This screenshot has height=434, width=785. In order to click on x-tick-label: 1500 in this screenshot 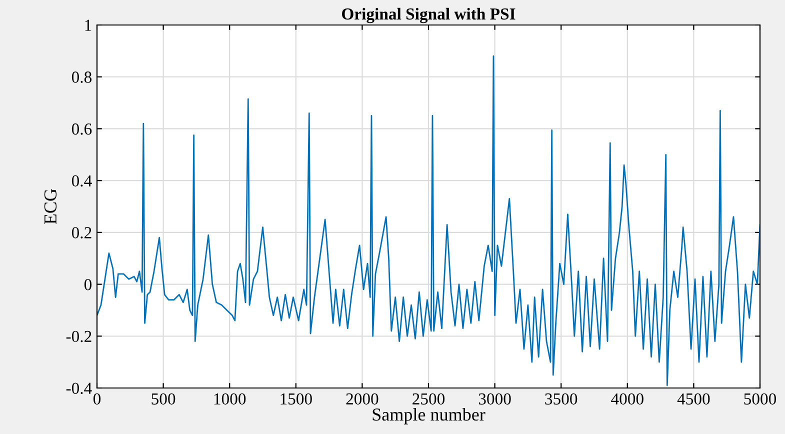, I will do `click(296, 399)`.